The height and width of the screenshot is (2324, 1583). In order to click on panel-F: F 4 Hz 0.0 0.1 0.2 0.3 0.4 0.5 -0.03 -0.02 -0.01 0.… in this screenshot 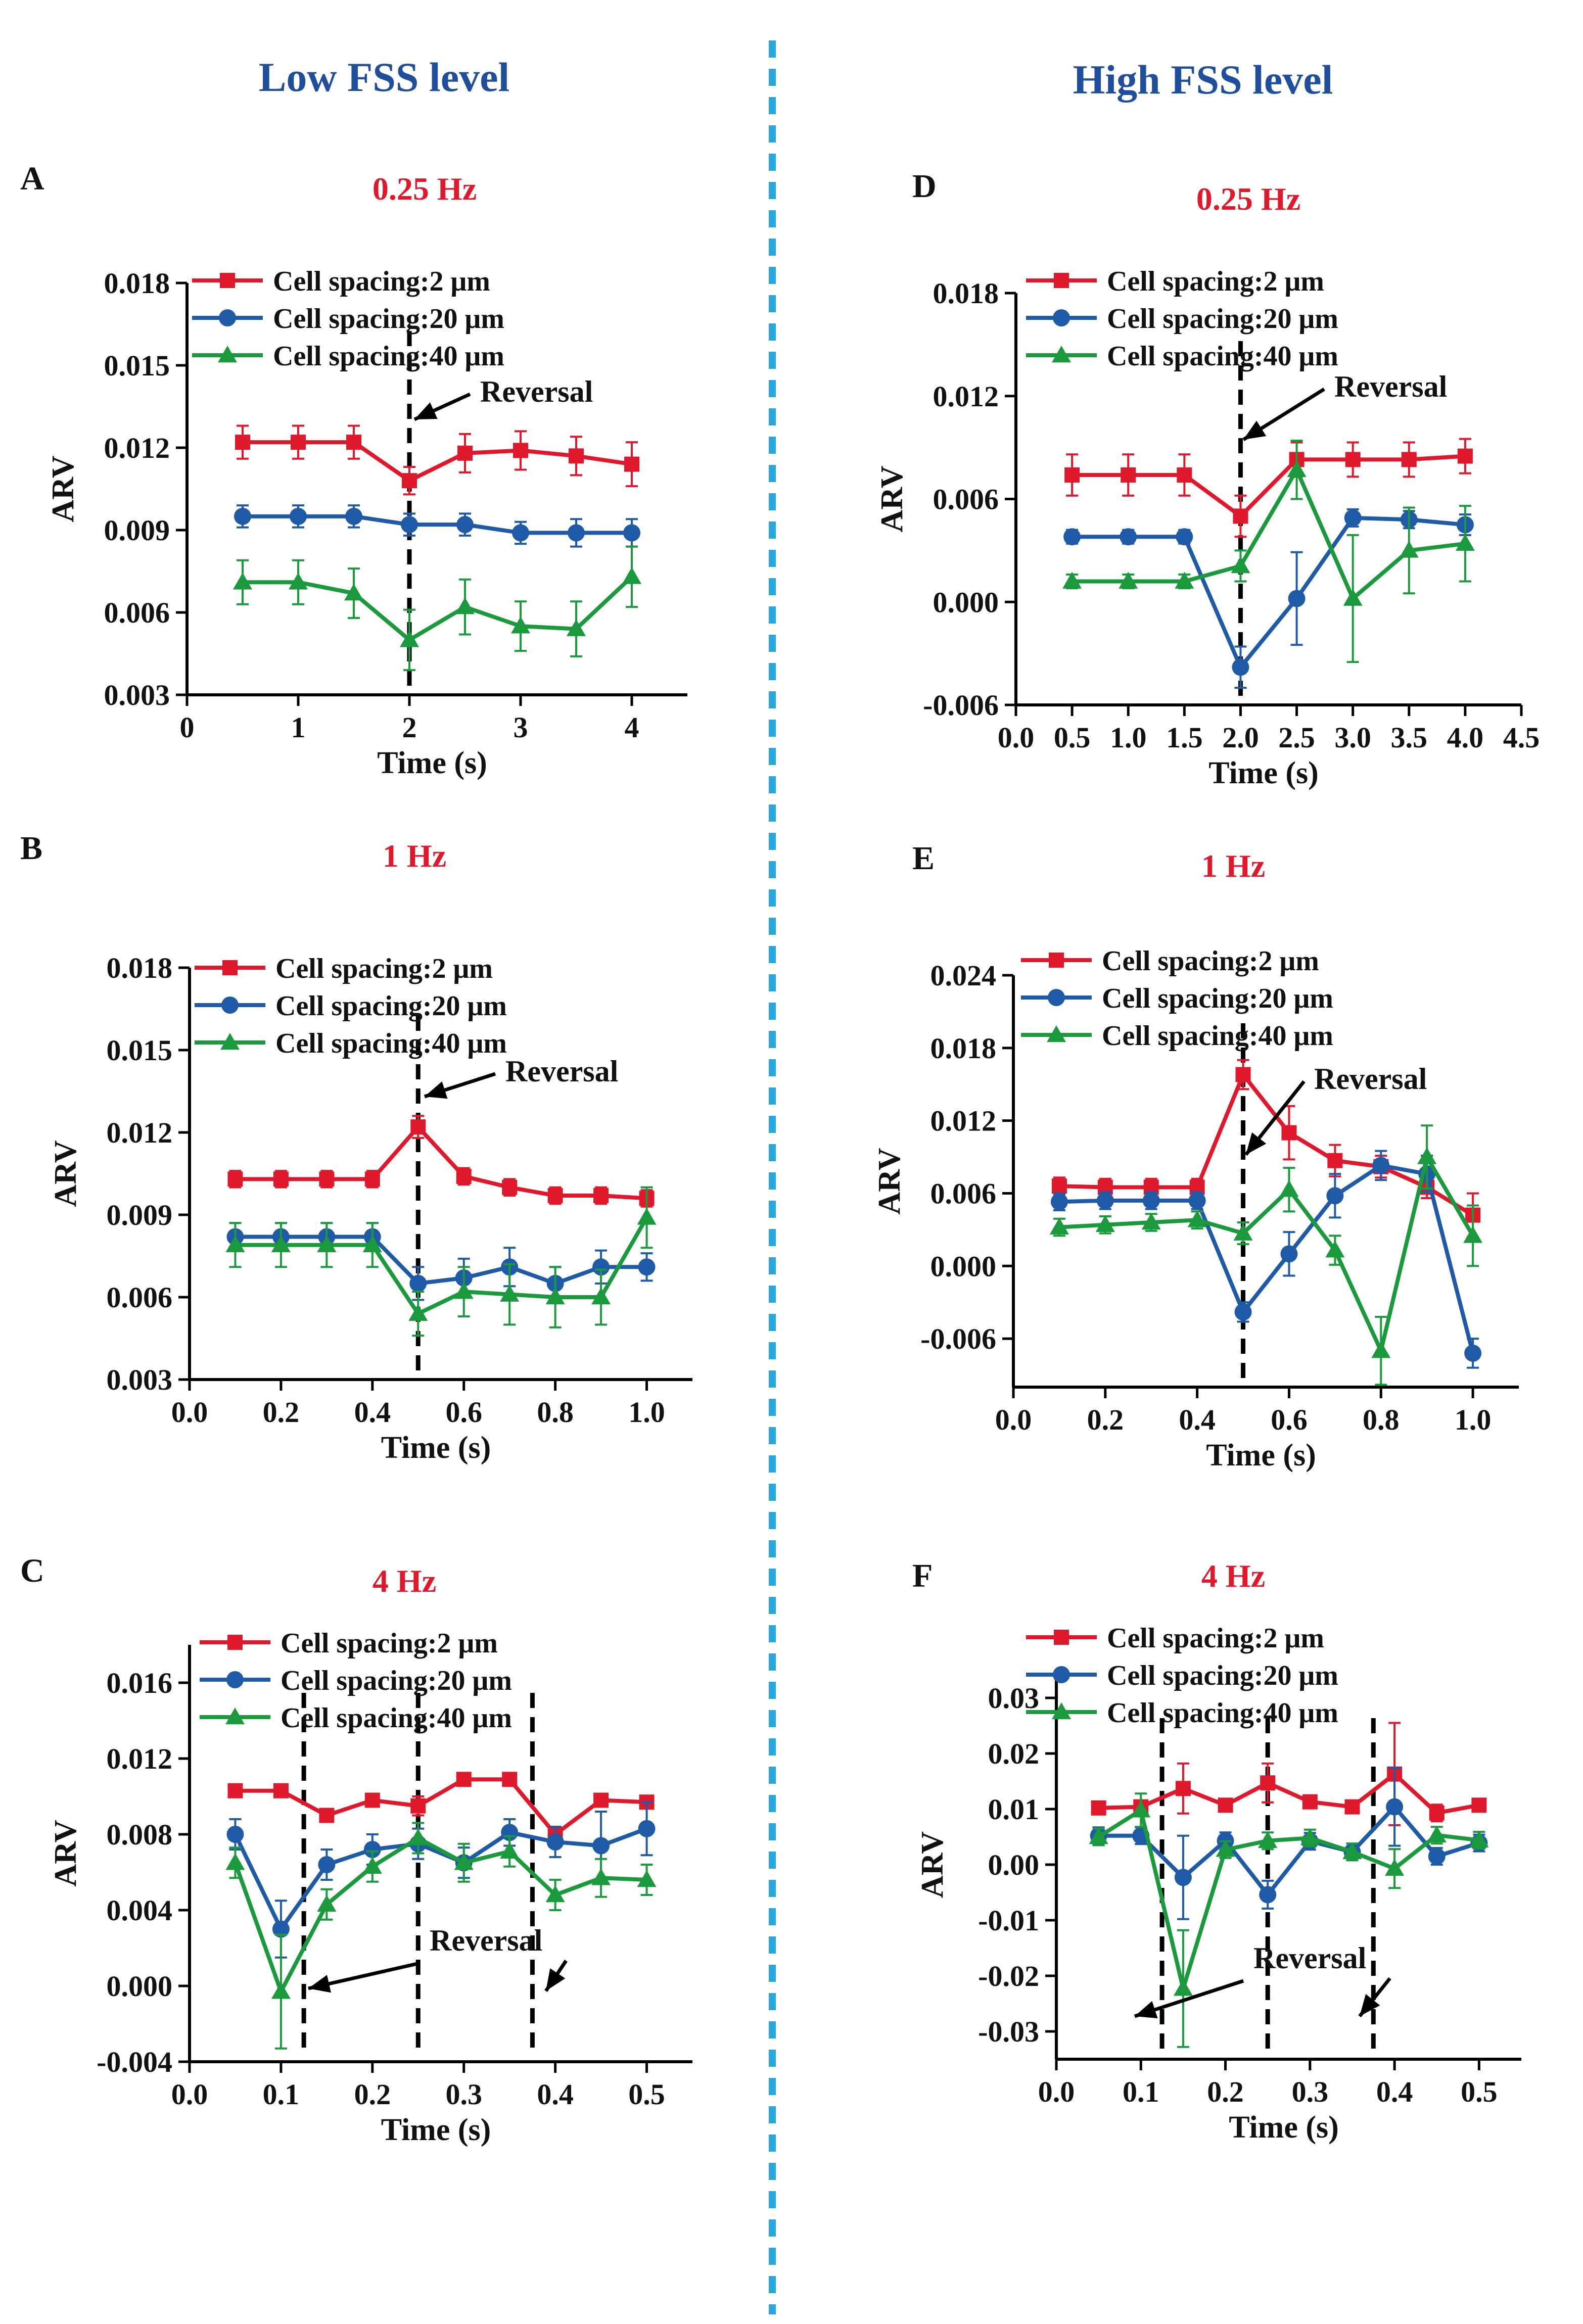, I will do `click(1216, 1851)`.